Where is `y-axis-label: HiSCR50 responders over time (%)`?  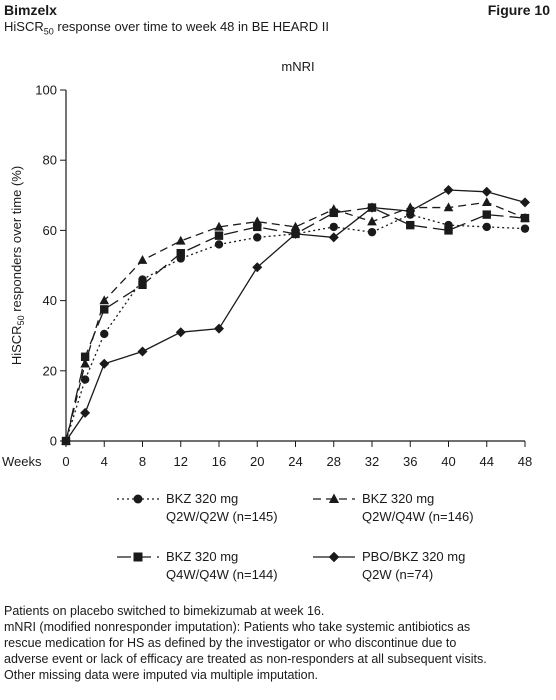
y-axis-label: HiSCR50 responders over time (%) is located at coordinates (17, 265).